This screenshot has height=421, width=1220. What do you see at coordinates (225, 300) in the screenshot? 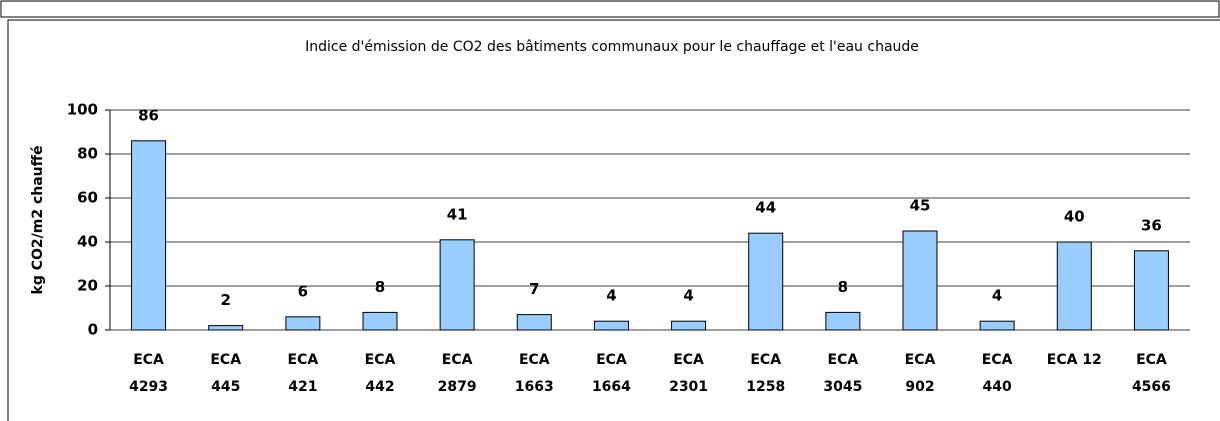
I see `data-label: 2` at bounding box center [225, 300].